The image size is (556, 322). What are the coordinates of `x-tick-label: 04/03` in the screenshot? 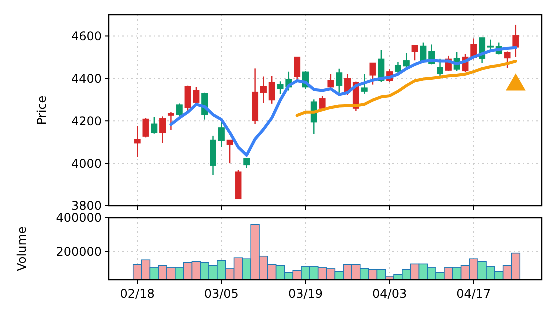 It's located at (390, 294).